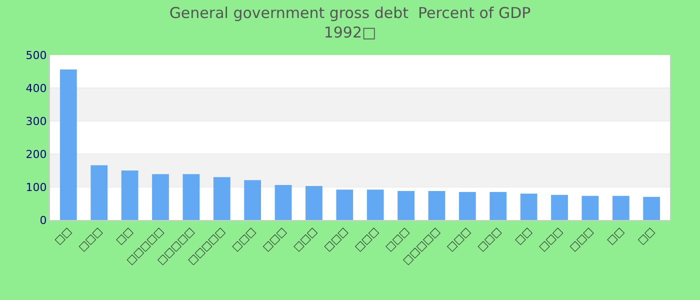 This screenshot has height=300, width=700. I want to click on chart-subtitle: 1992□, so click(350, 33).